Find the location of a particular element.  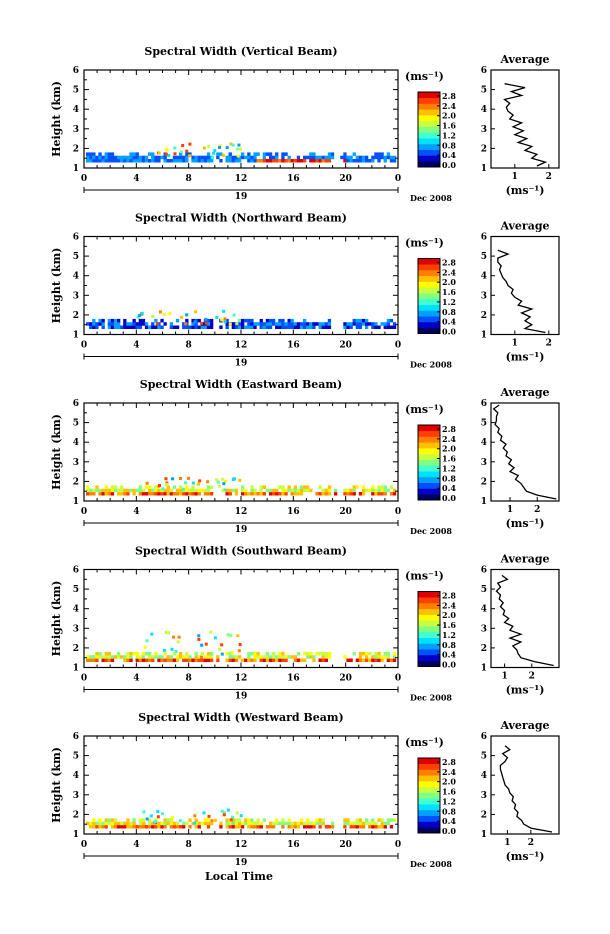

x-tick-label: 0 is located at coordinates (84, 346).